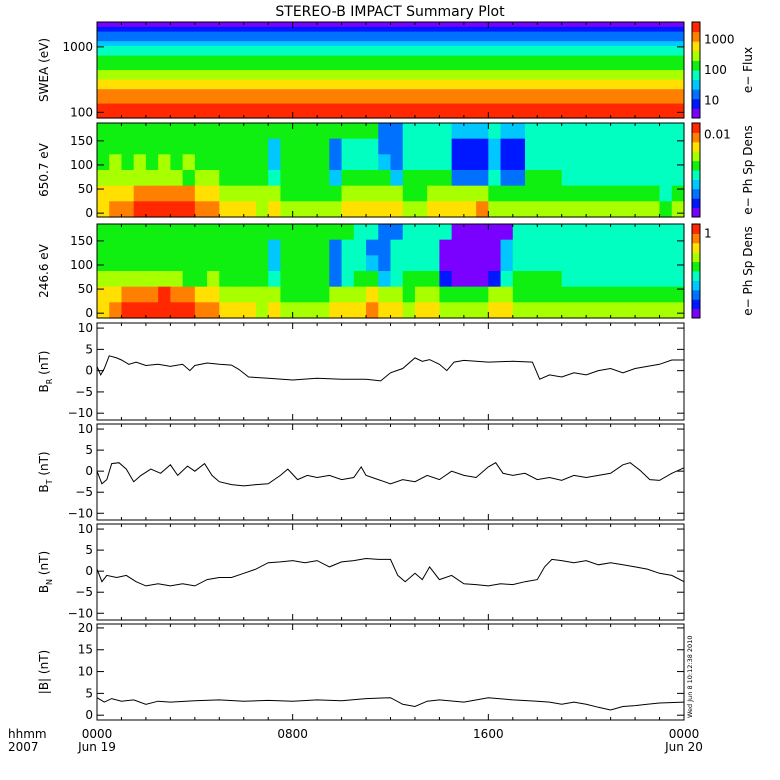 The height and width of the screenshot is (780, 780). What do you see at coordinates (85, 189) in the screenshot?
I see `y-tick-label: 50` at bounding box center [85, 189].